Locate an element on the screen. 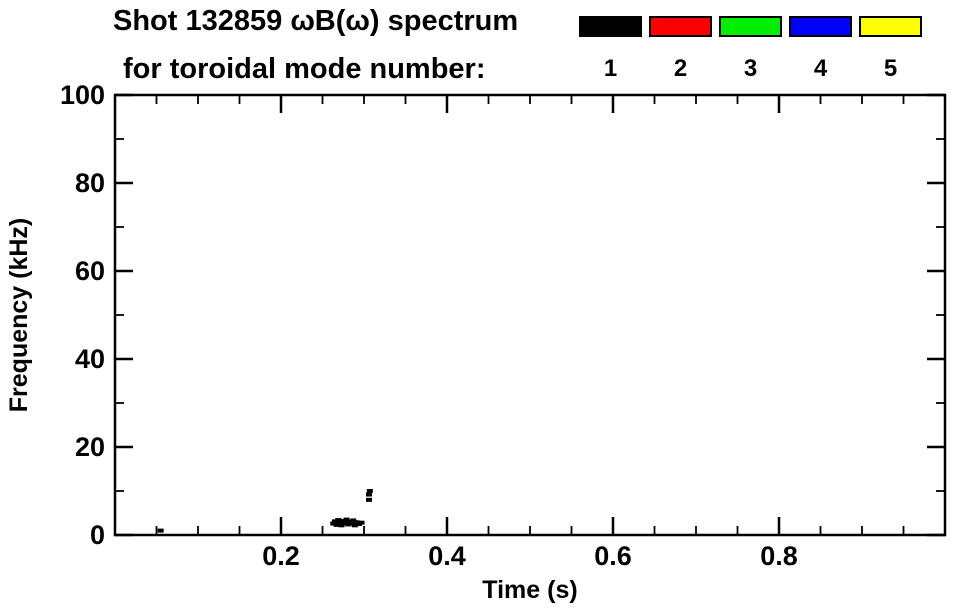 The image size is (963, 615). svg-text: 60 is located at coordinates (90, 271).